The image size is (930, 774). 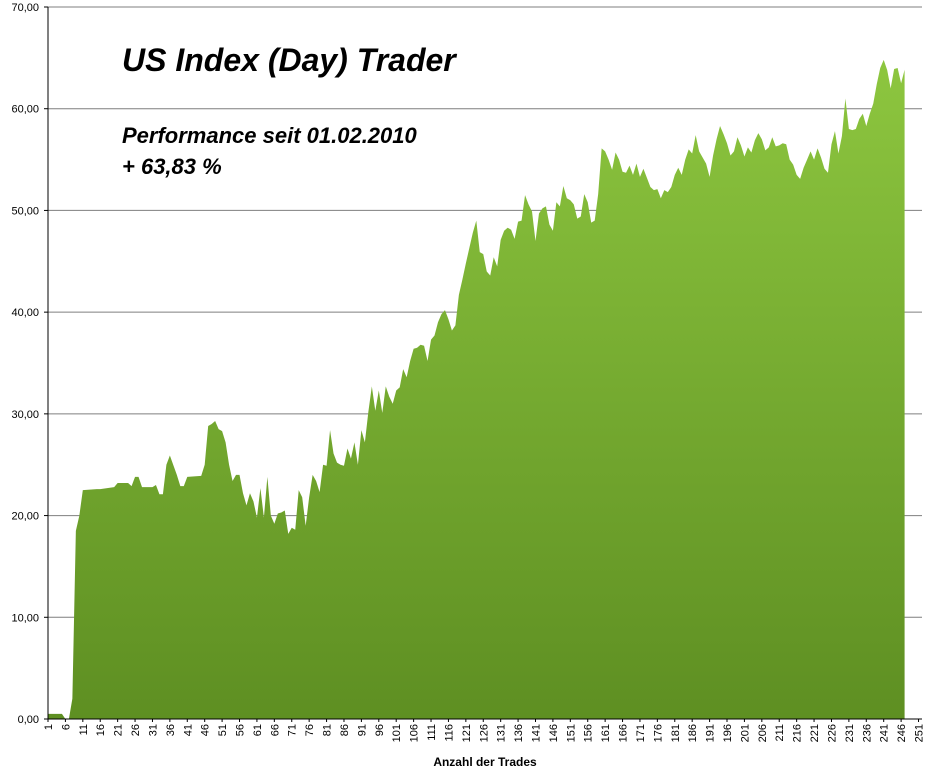 What do you see at coordinates (153, 730) in the screenshot?
I see `x-tick-label: 31` at bounding box center [153, 730].